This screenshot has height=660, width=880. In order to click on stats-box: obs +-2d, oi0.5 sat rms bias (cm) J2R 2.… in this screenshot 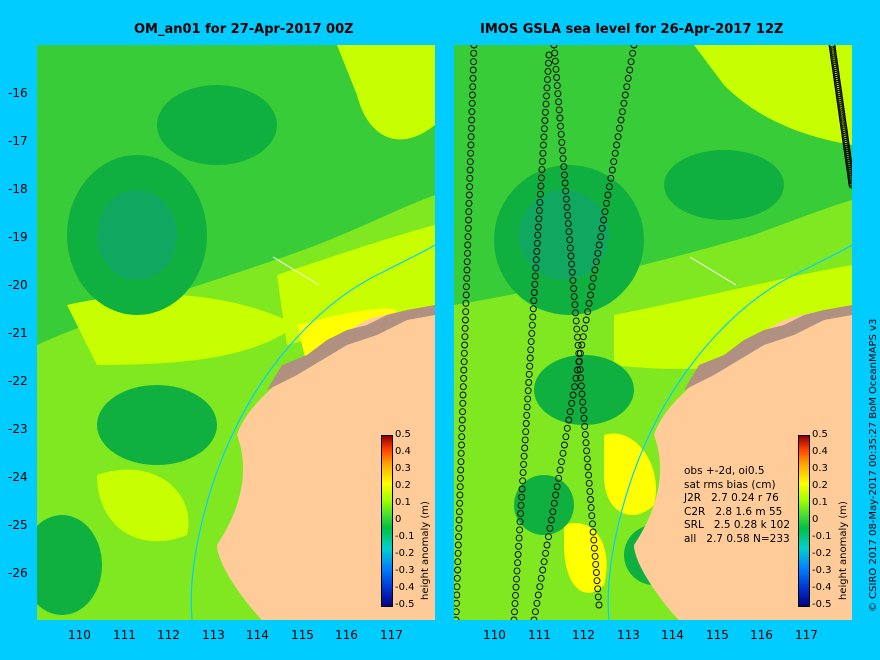, I will do `click(737, 505)`.